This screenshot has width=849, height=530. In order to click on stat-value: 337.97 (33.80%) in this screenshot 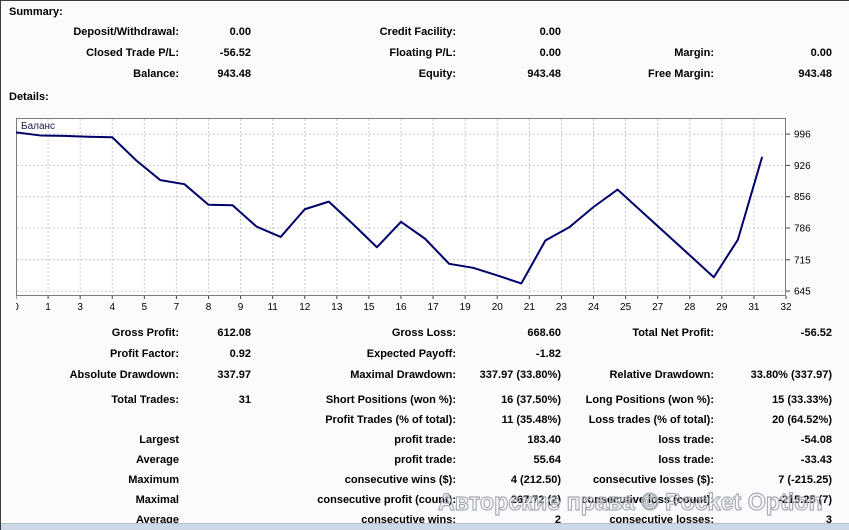, I will do `click(520, 375)`.